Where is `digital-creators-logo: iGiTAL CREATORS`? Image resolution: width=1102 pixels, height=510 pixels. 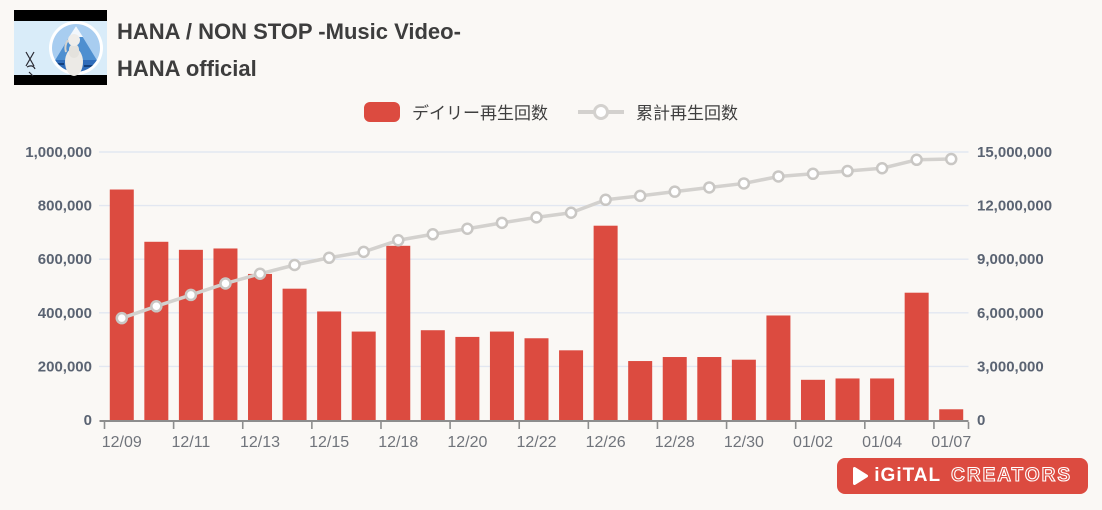 digital-creators-logo: iGiTAL CREATORS is located at coordinates (962, 476).